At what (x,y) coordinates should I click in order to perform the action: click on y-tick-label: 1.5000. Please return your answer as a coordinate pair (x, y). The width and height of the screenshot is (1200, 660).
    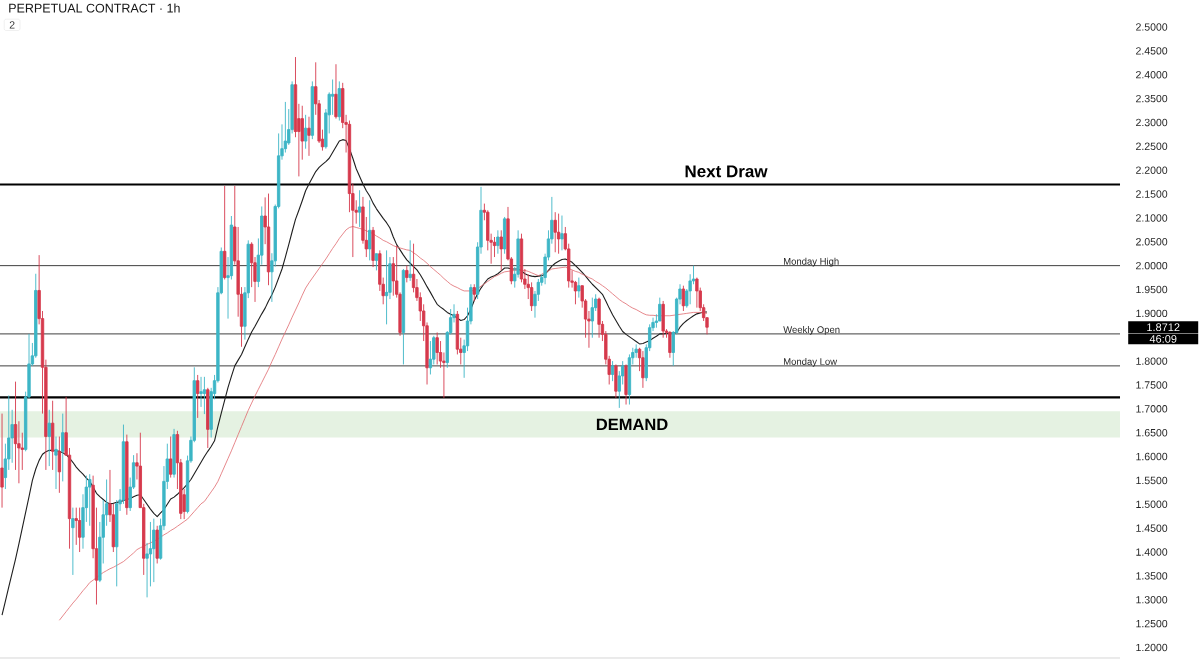
    Looking at the image, I should click on (1152, 504).